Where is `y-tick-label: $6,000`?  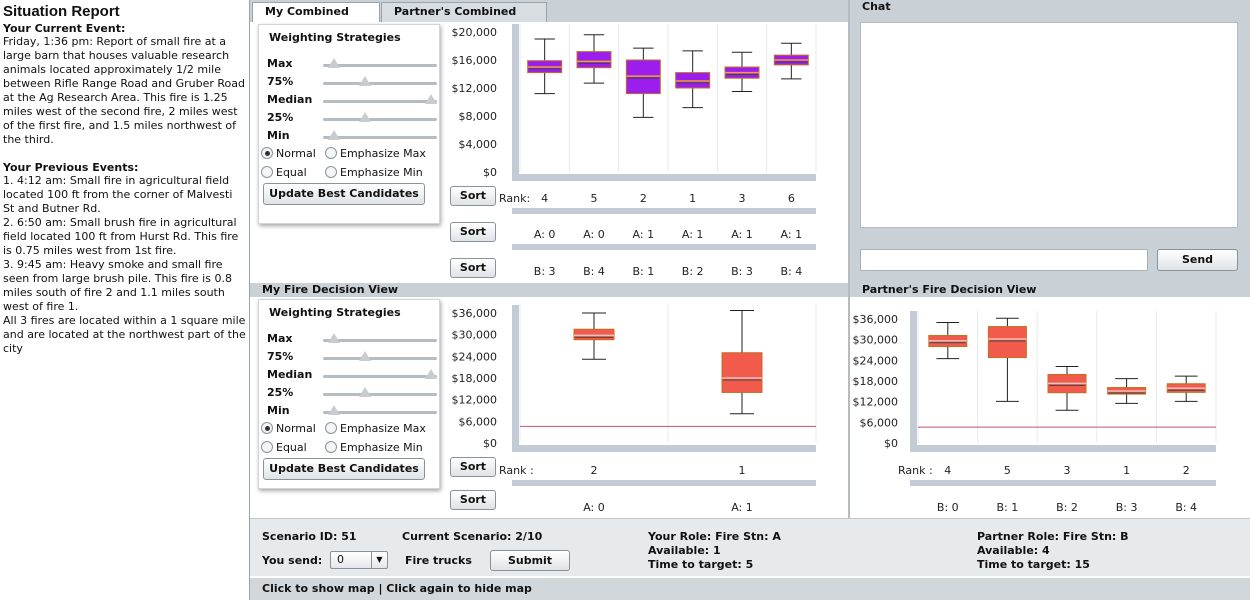
y-tick-label: $6,000 is located at coordinates (879, 422).